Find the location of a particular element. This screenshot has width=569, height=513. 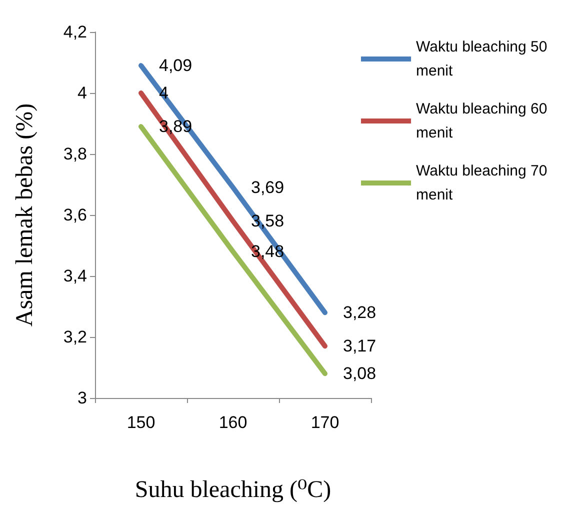

y-tick-label: 4,2 is located at coordinates (75, 32).